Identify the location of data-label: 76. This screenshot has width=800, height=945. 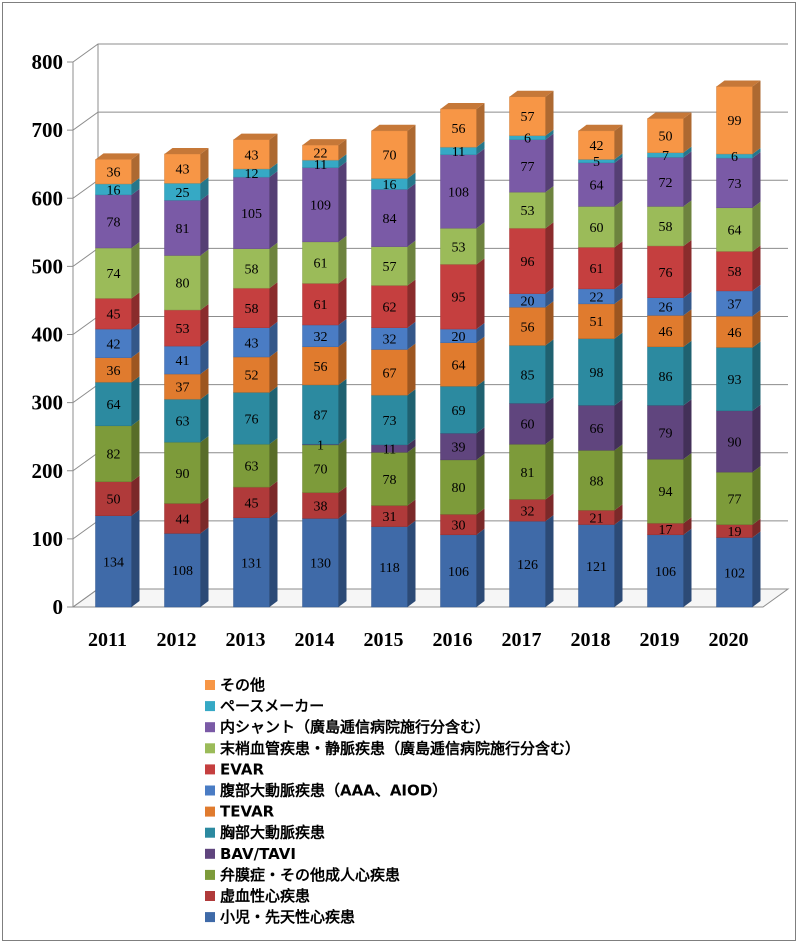
(252, 419).